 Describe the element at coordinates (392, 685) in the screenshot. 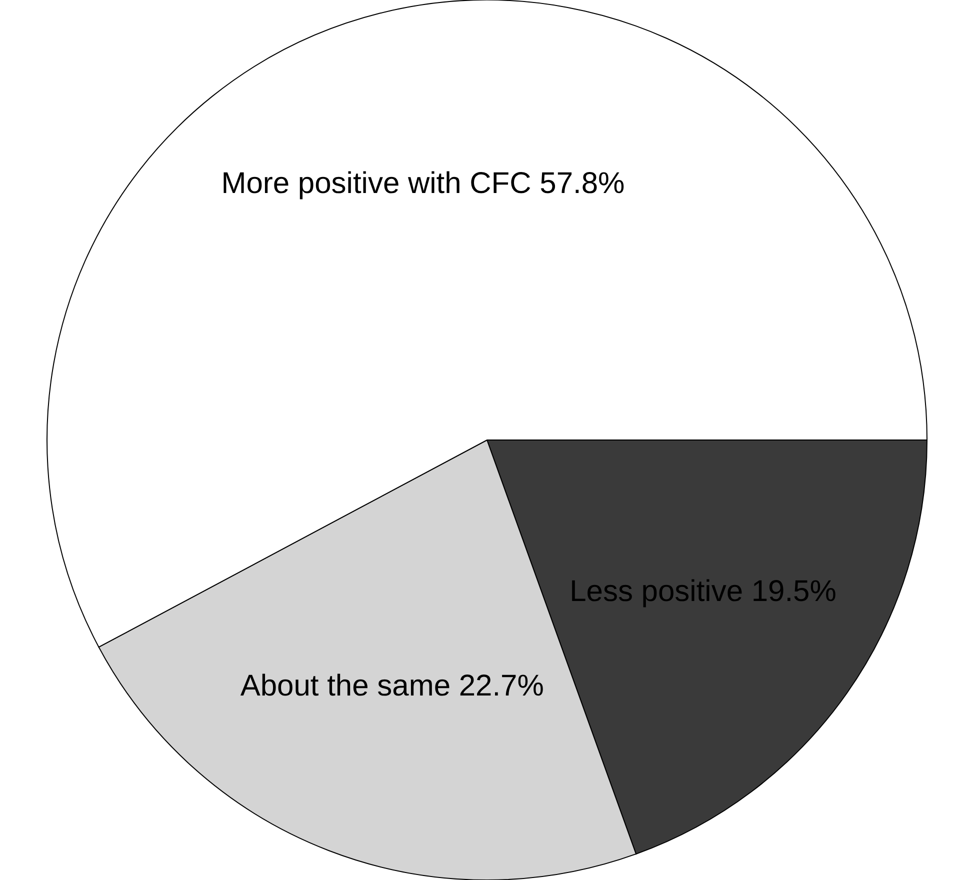

I see `slice-label: About the same 22.7%` at that location.